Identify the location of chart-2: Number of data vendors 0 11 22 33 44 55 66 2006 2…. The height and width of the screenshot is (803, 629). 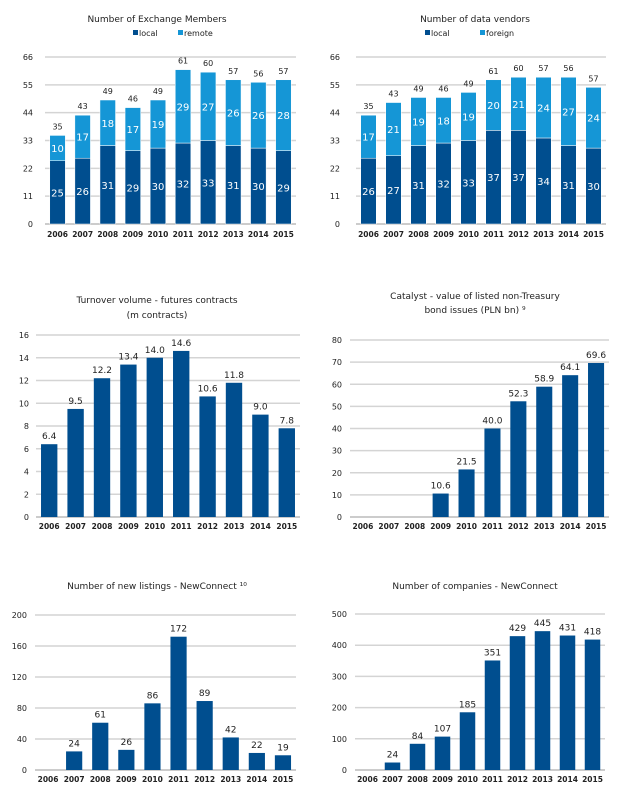
(468, 127).